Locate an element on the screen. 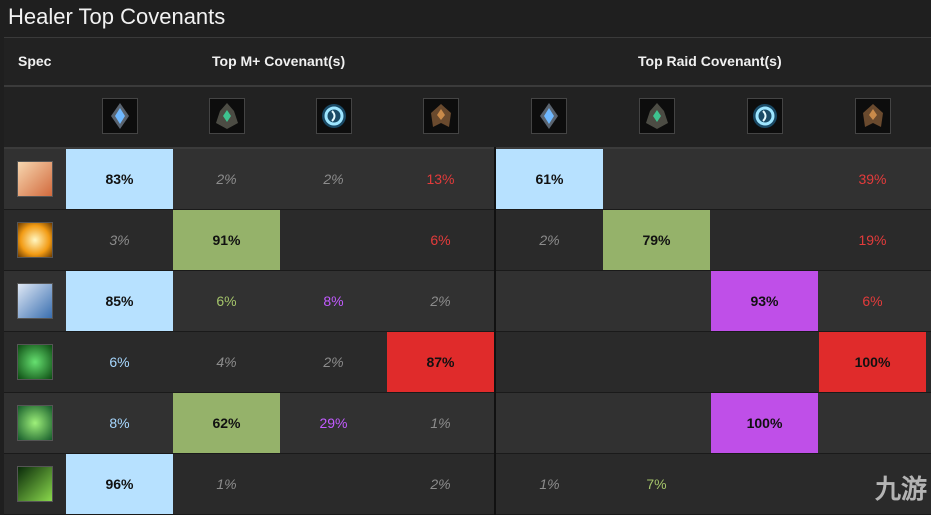 The height and width of the screenshot is (515, 931). table-row: 85% 6% 8% 2% 93% 6% is located at coordinates (467, 301).